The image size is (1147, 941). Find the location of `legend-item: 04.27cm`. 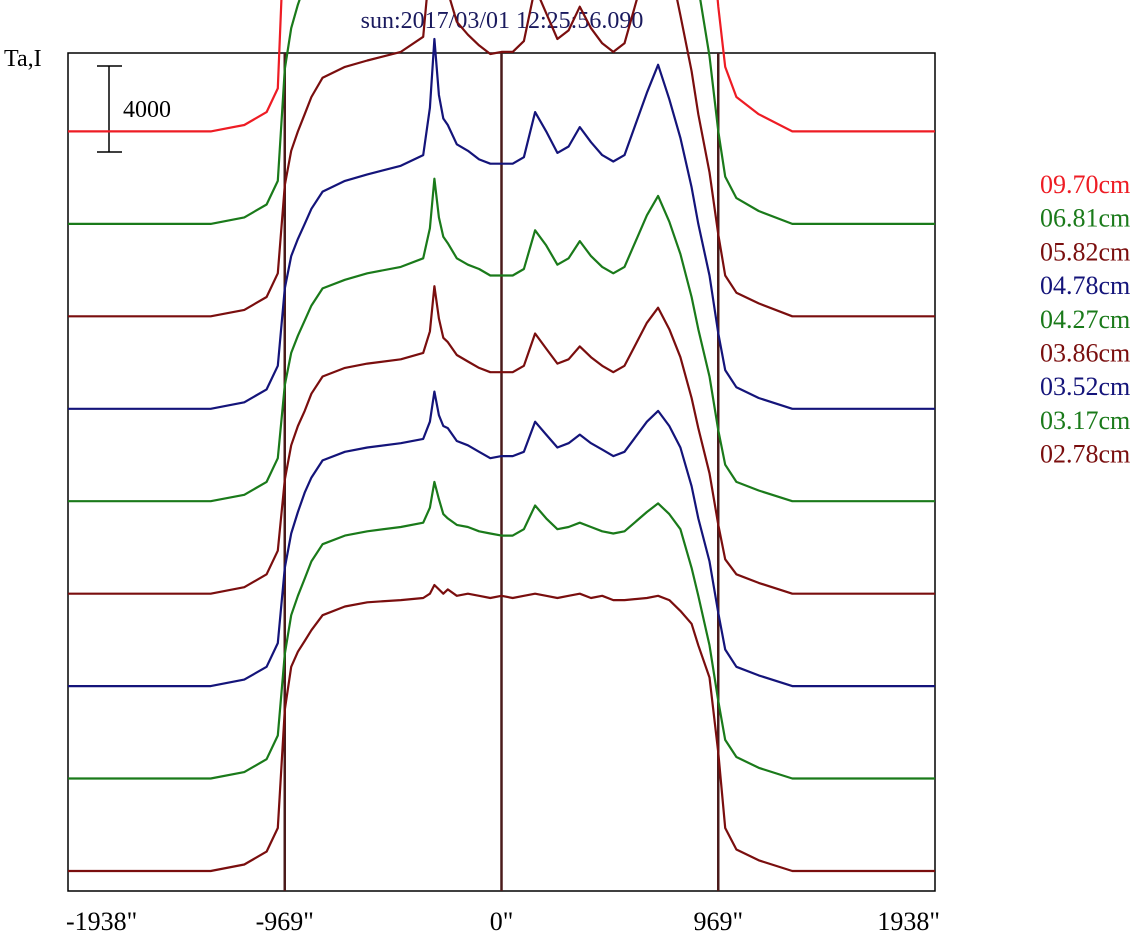

legend-item: 04.27cm is located at coordinates (1085, 319).